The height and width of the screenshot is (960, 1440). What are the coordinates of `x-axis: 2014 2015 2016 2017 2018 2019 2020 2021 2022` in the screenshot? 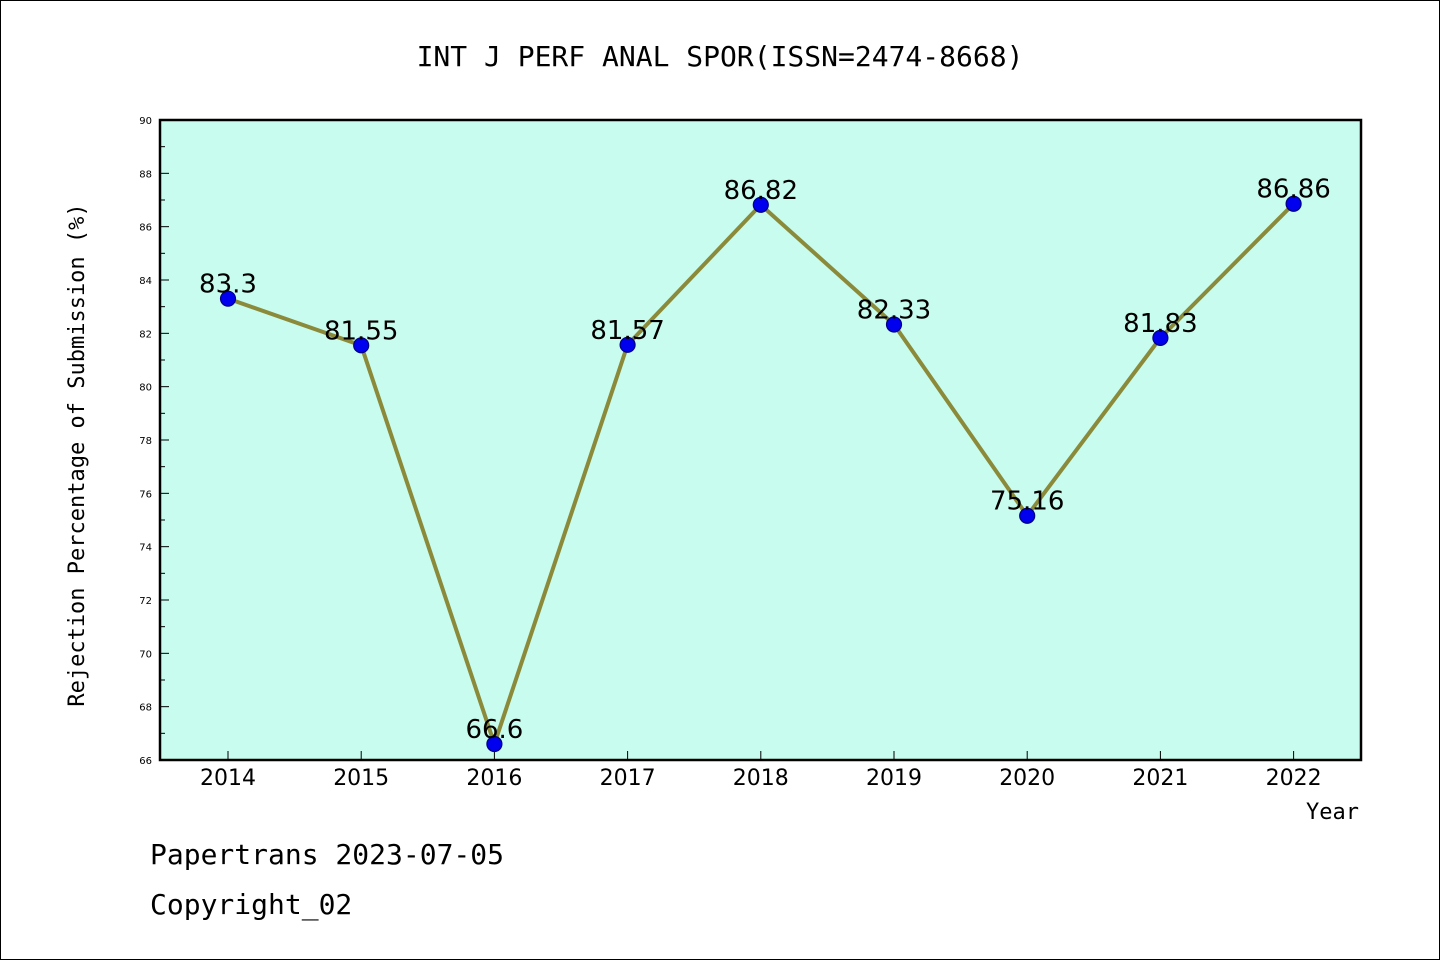 It's located at (761, 771).